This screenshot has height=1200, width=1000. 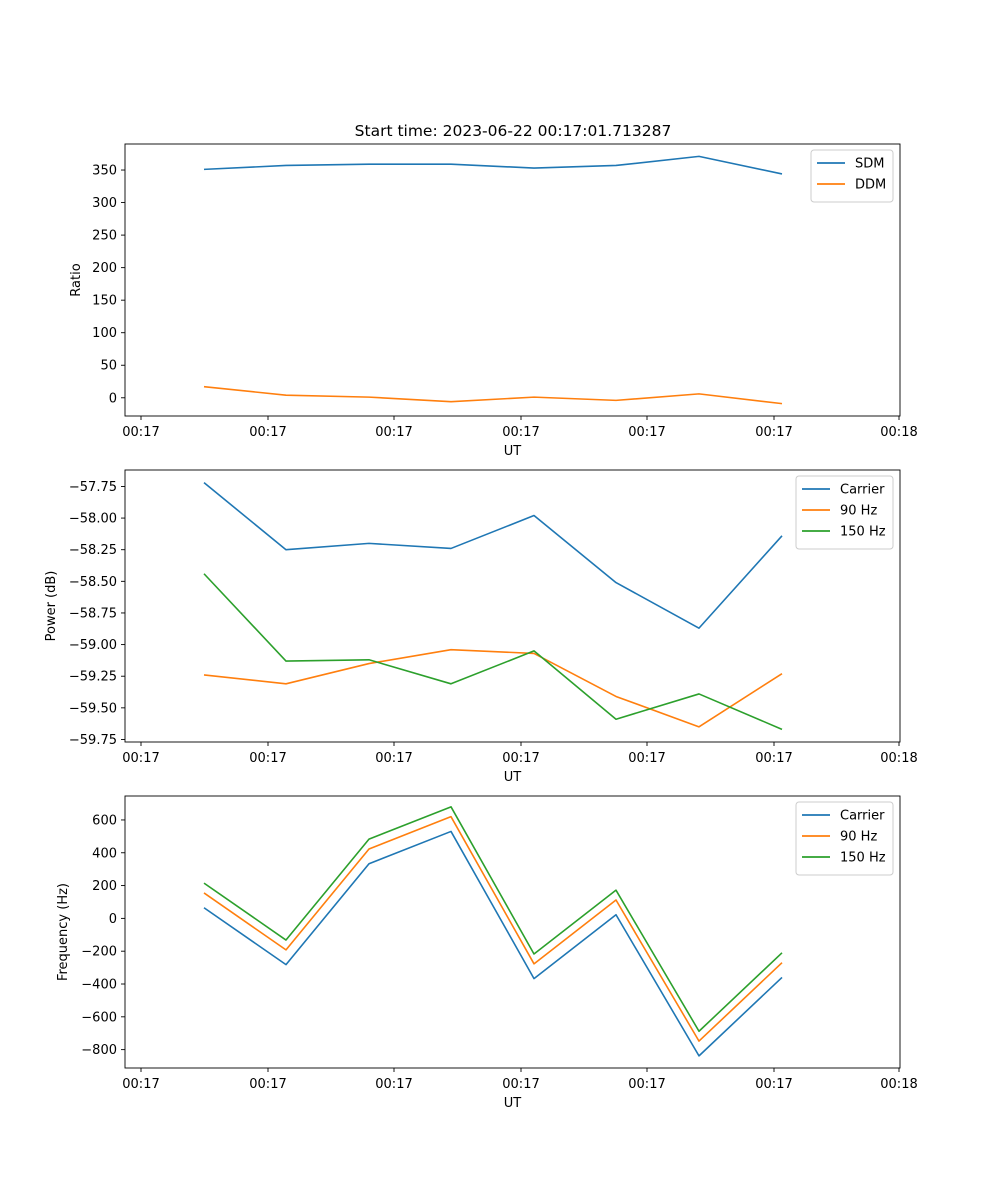 I want to click on y-tick-label: 600, so click(x=104, y=820).